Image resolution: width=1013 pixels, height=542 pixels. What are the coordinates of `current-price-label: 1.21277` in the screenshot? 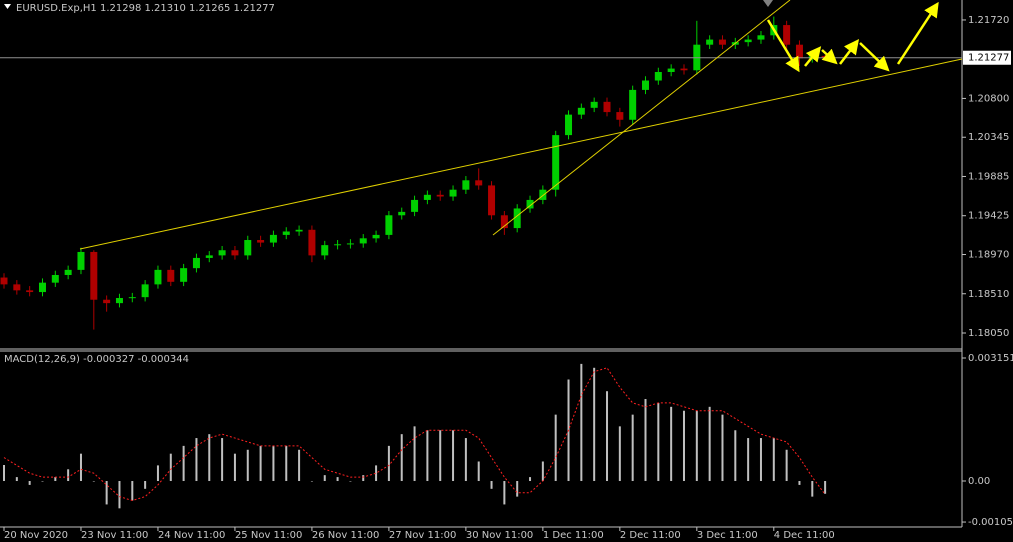 It's located at (988, 58).